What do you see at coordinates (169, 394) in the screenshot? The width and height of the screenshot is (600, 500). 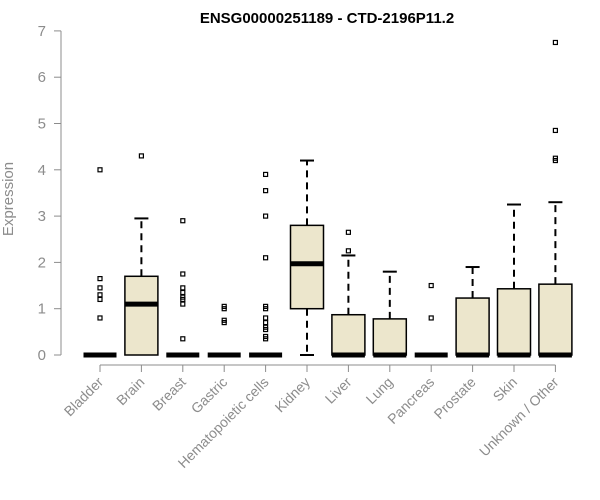 I see `x-tick-label: Breast` at bounding box center [169, 394].